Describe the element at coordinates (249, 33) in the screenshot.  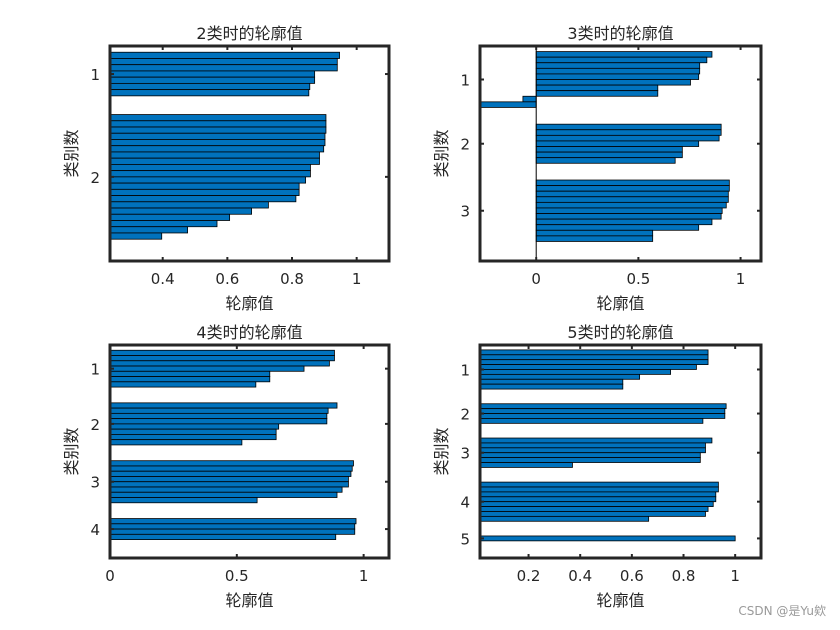
I see `subplot-title: 2类时的轮廓值` at that location.